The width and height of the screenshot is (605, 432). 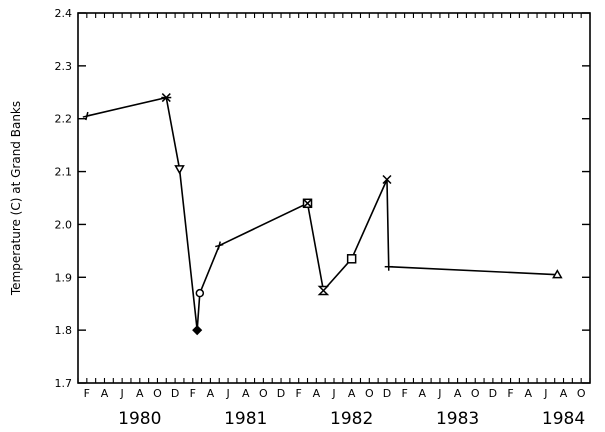 What do you see at coordinates (64, 13) in the screenshot?
I see `y-tick-label: 2.4` at bounding box center [64, 13].